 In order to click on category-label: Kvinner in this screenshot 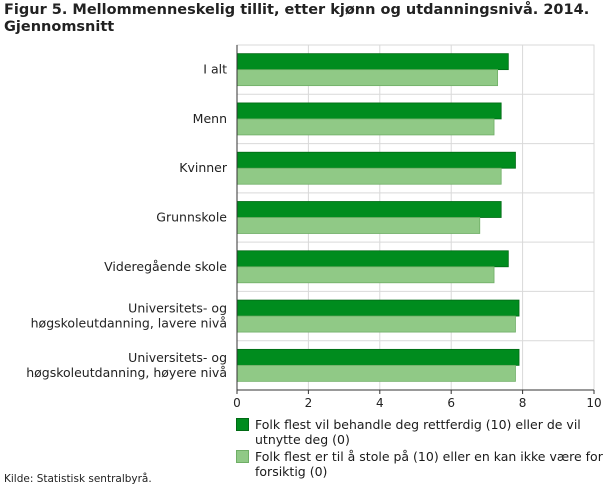, I will do `click(203, 167)`.